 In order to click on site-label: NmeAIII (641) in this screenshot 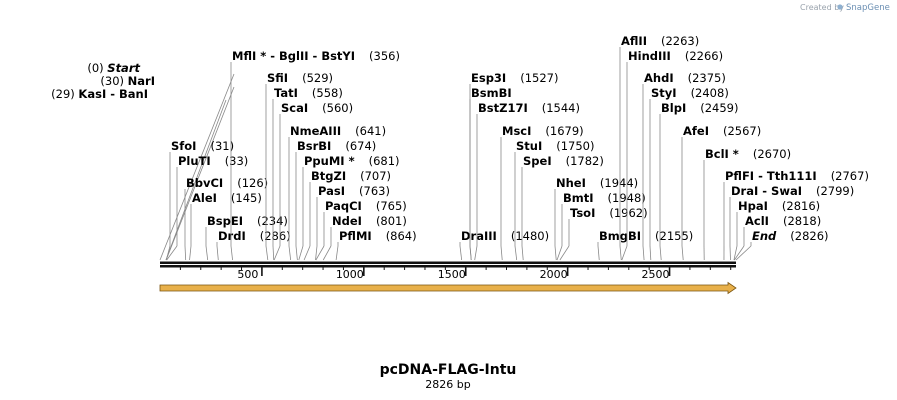, I will do `click(338, 131)`.